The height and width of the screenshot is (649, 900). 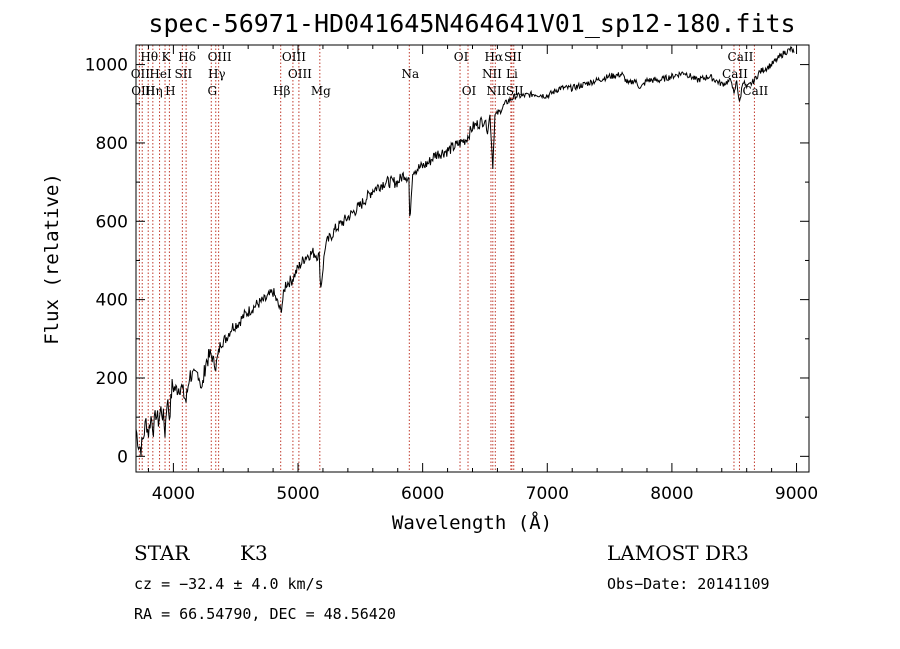 I want to click on x-tick-label: 4000, so click(x=173, y=494).